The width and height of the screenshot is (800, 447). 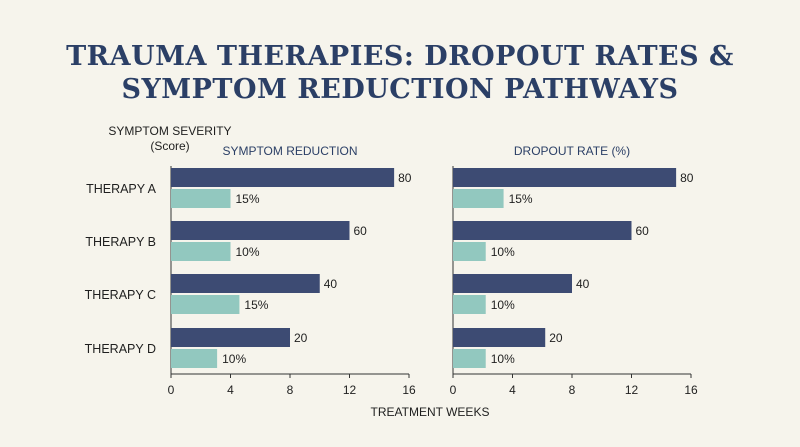 What do you see at coordinates (643, 231) in the screenshot?
I see `data-label-dark-dropout-rate: 60` at bounding box center [643, 231].